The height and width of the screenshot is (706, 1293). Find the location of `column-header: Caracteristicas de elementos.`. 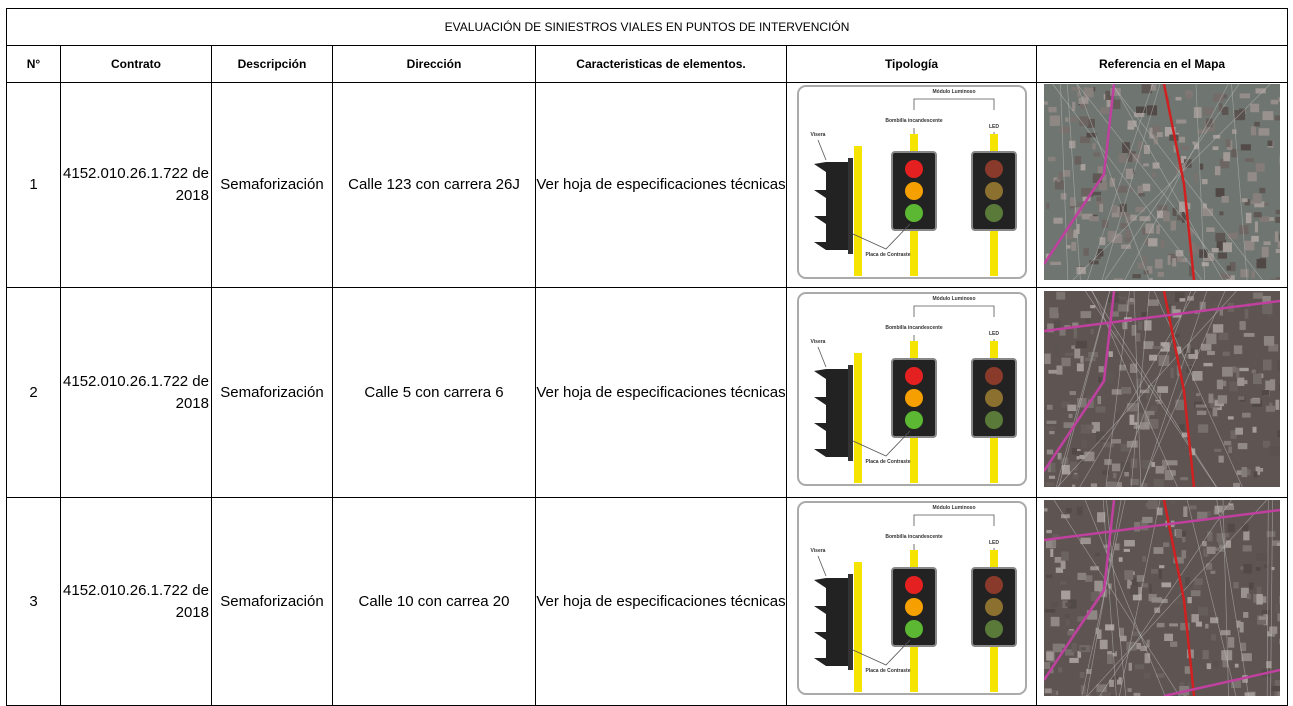

column-header: Caracteristicas de elementos. is located at coordinates (661, 64).